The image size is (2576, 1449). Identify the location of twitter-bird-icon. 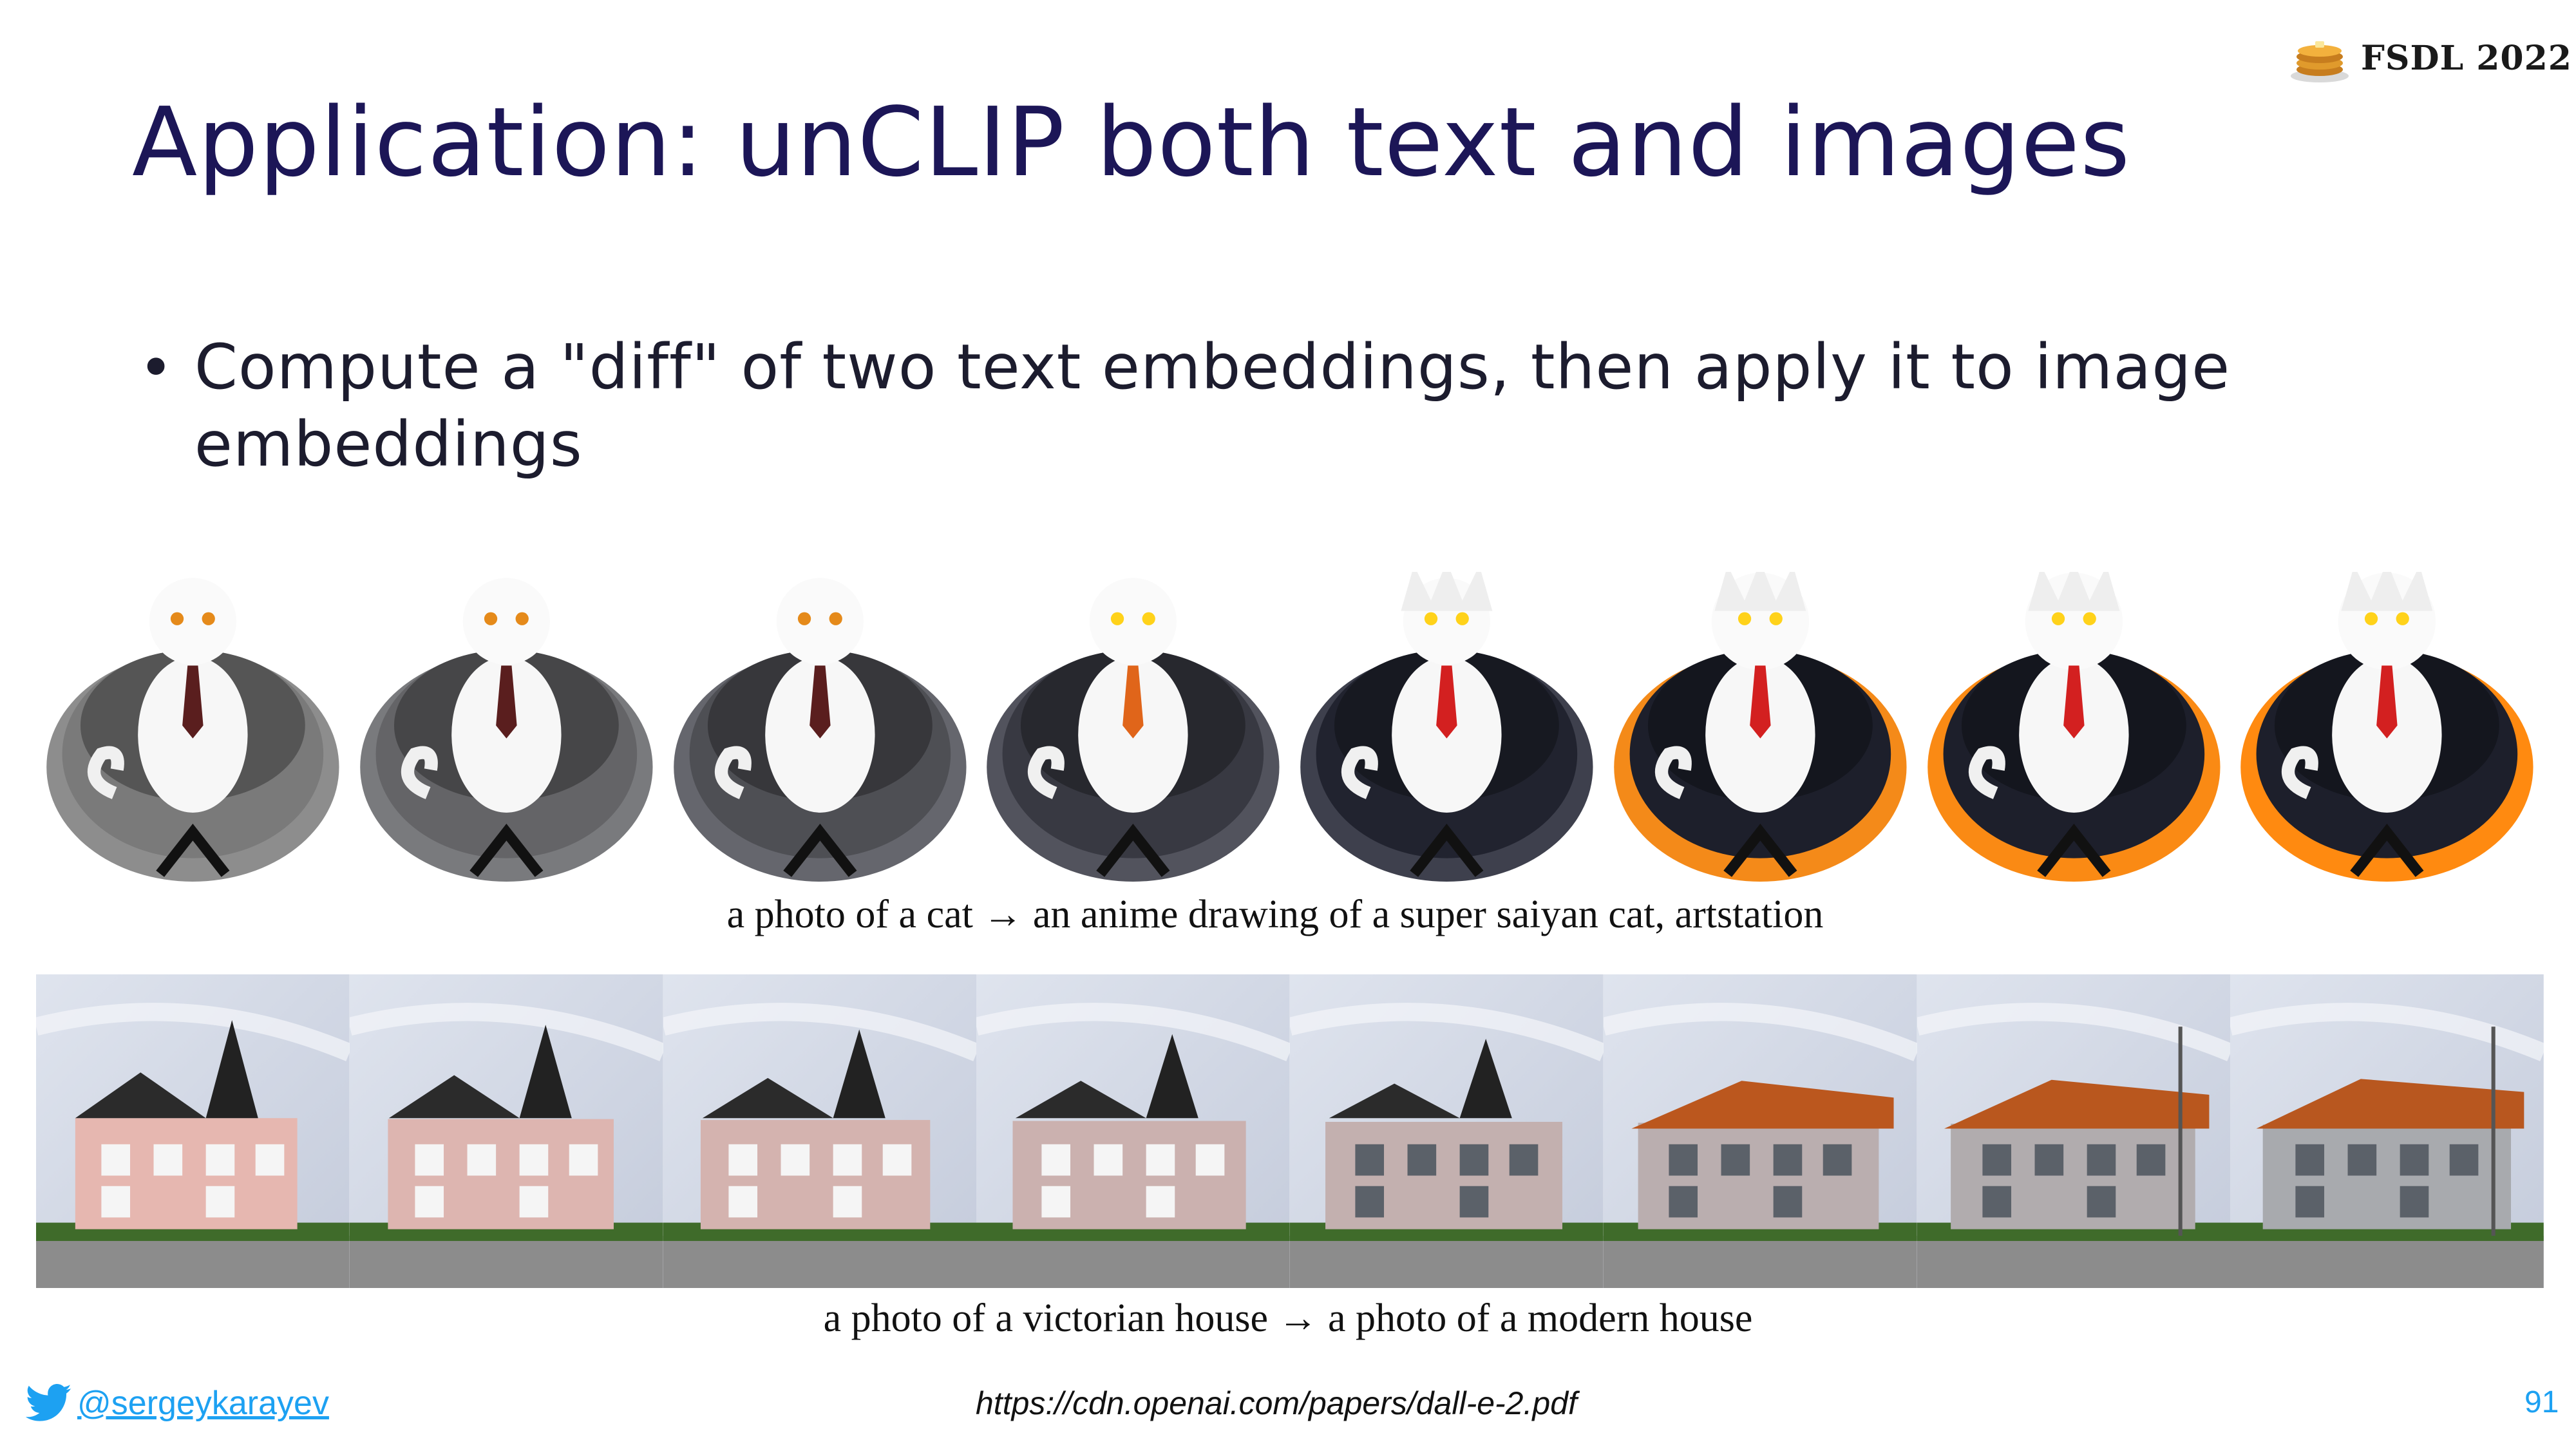
(48, 1403).